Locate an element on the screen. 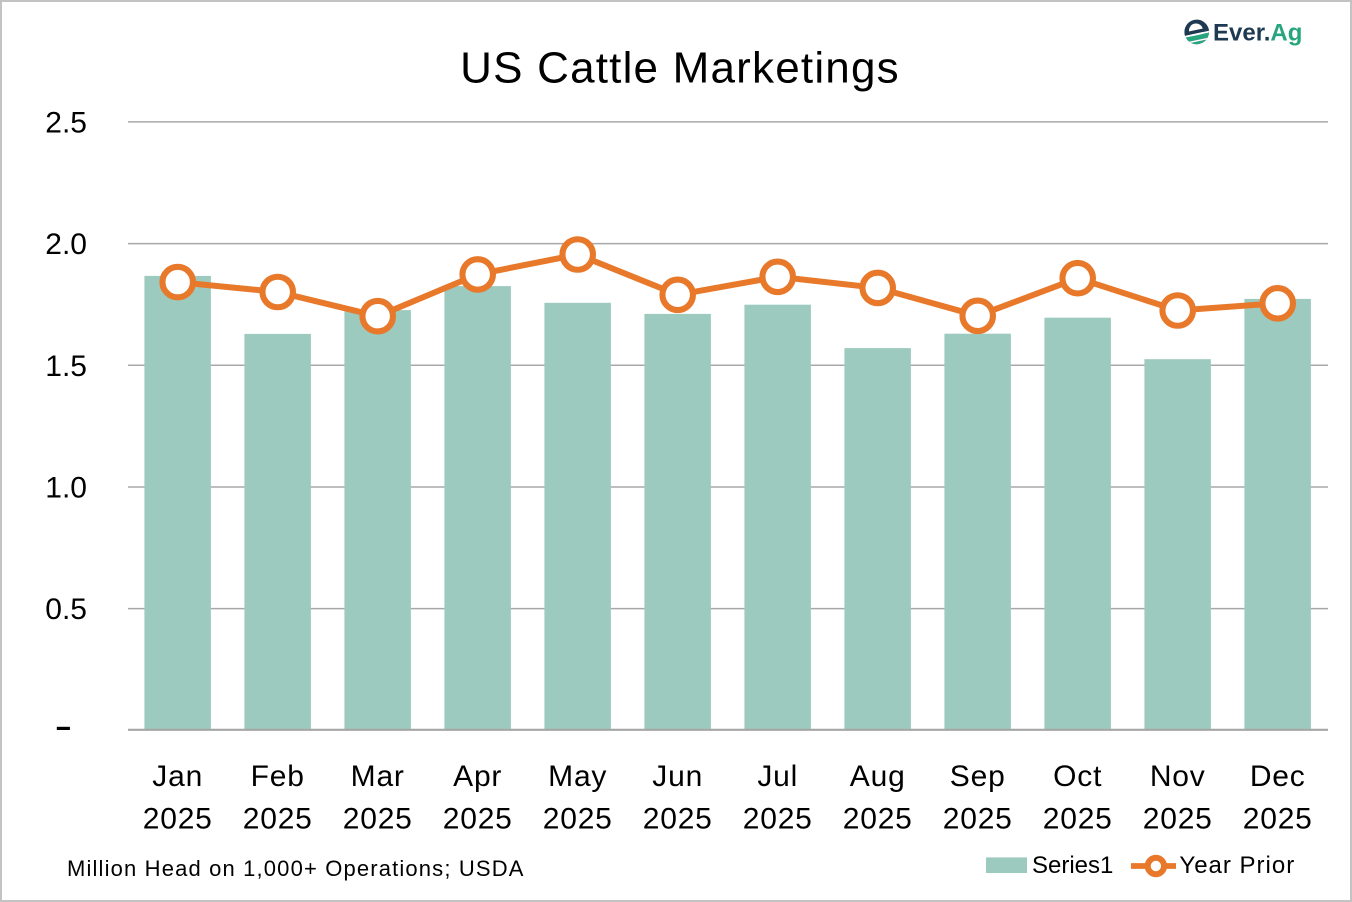  svg-text: Jul is located at coordinates (777, 776).